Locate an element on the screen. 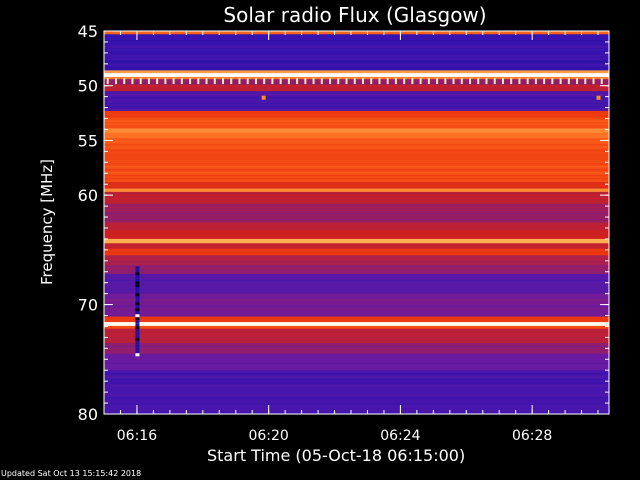 Image resolution: width=640 pixels, height=480 pixels. y-tick-label: 45 is located at coordinates (88, 31).